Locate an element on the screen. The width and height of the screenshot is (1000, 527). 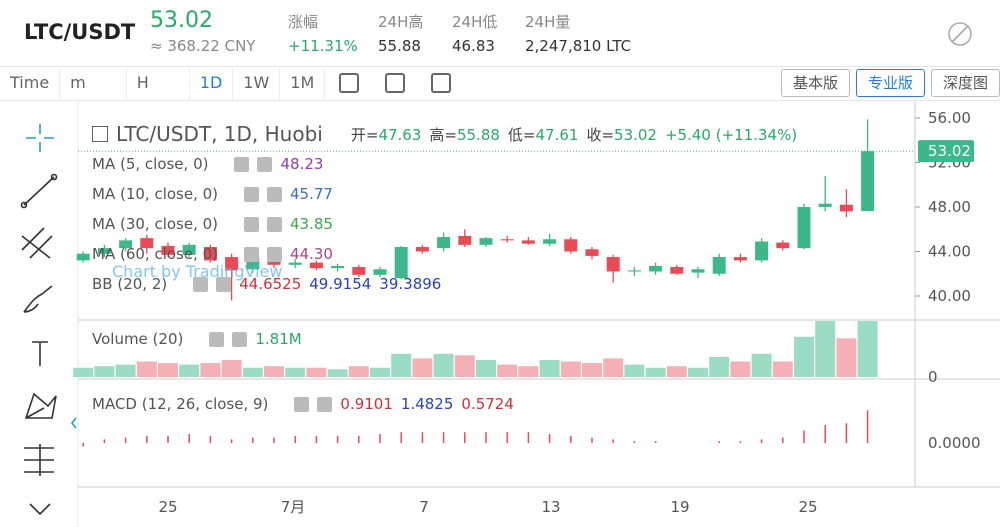
indicator-name: MA (30, close, 0) is located at coordinates (155, 224).